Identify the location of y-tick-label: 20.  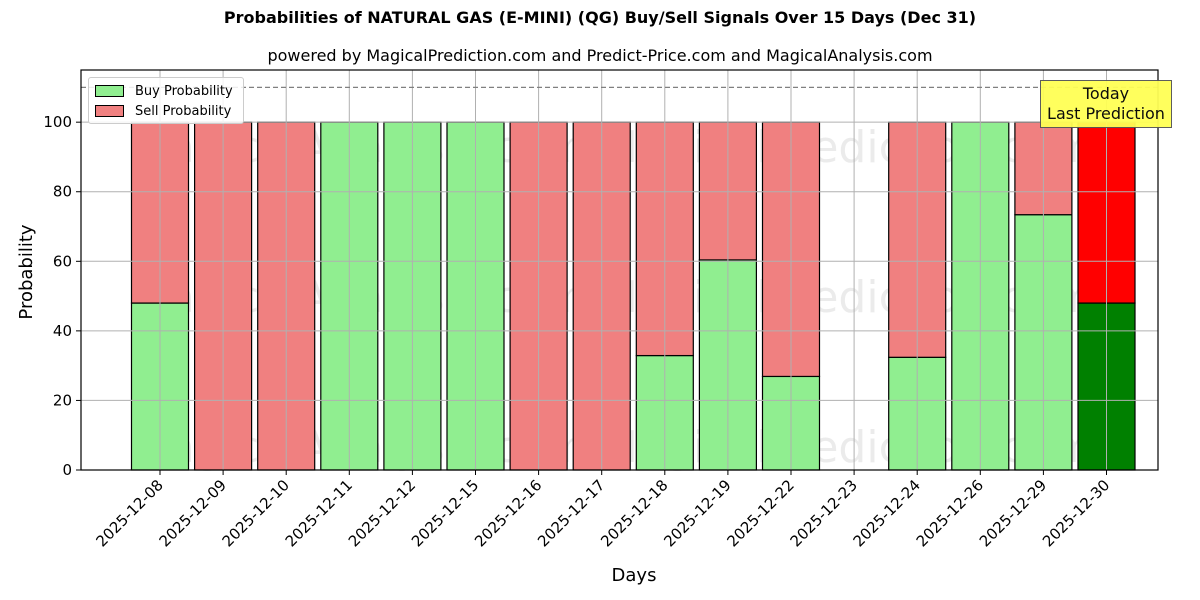
(62, 400).